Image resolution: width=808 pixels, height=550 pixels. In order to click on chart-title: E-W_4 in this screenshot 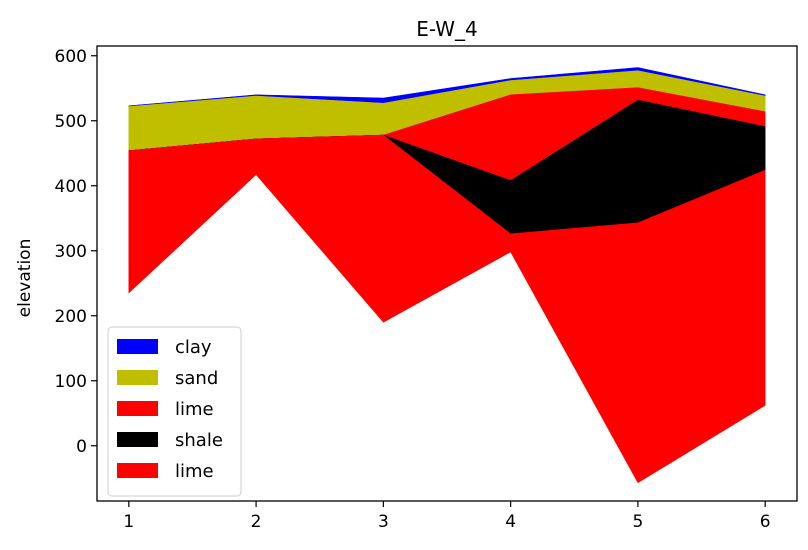, I will do `click(447, 29)`.